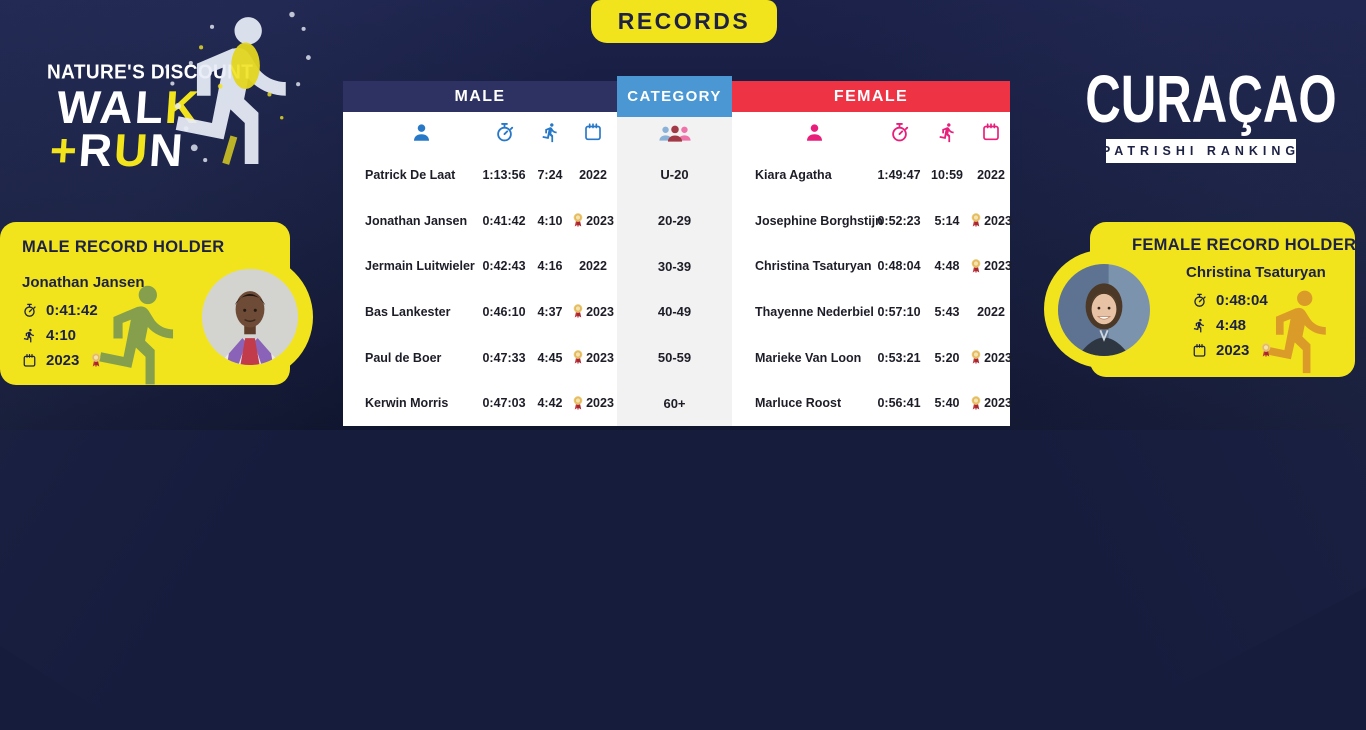 Image resolution: width=1366 pixels, height=730 pixels. I want to click on category-column-body: U-20 20-29 30-39 40-49 50-59 60+, so click(674, 271).